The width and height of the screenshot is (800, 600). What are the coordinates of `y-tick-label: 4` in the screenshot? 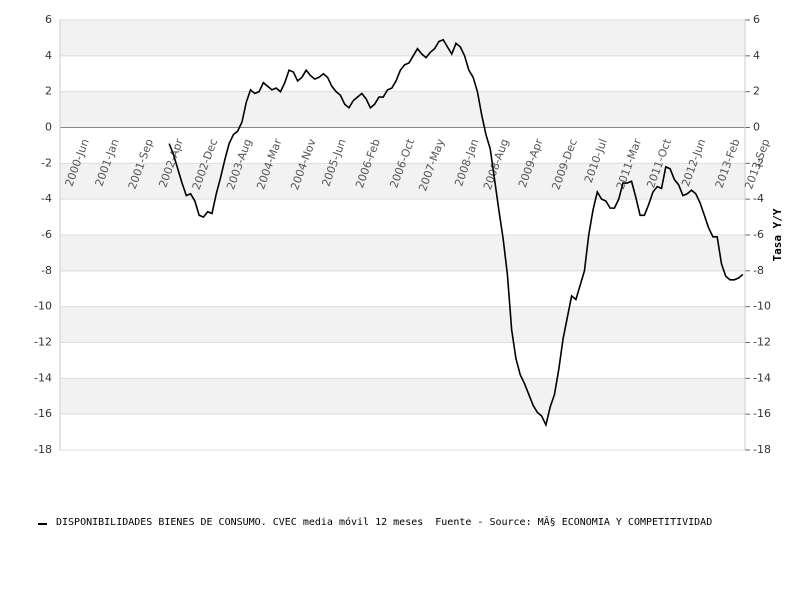 It's located at (48, 55).